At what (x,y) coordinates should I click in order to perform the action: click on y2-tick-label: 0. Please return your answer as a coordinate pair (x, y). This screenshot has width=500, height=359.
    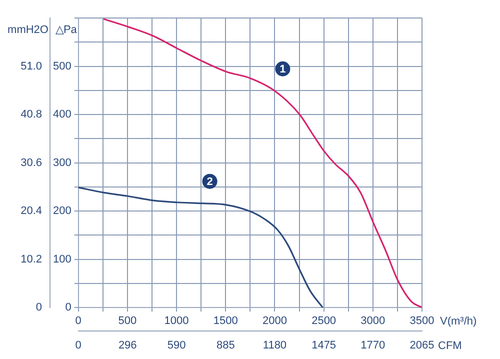
    Looking at the image, I should click on (39, 308).